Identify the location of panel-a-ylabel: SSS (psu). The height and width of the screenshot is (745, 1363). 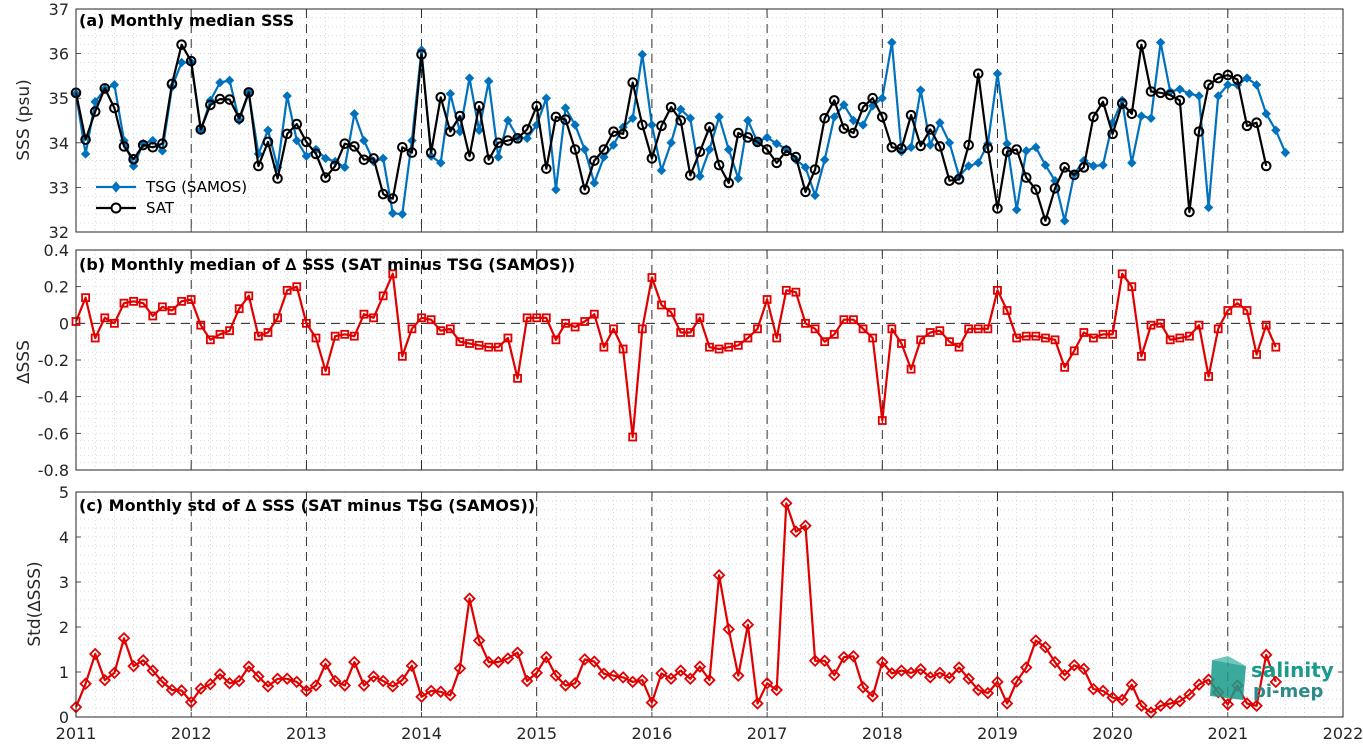
(24, 119).